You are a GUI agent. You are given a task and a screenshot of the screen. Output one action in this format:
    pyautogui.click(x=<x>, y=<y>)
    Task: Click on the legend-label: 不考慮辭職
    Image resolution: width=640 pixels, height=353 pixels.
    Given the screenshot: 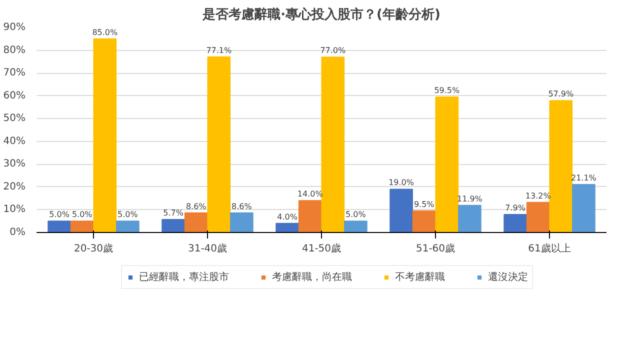 What is the action you would take?
    pyautogui.click(x=420, y=277)
    